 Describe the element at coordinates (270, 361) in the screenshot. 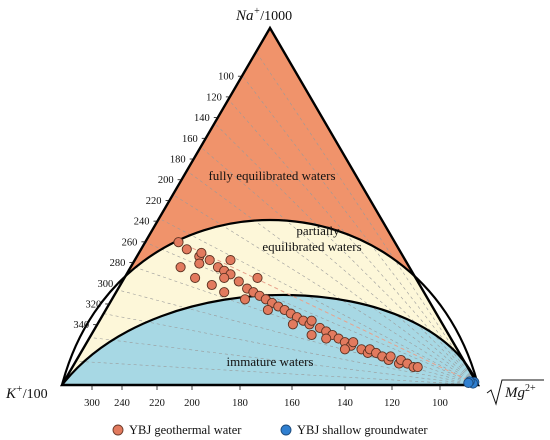

I see `region-label-immature: immature waters` at that location.